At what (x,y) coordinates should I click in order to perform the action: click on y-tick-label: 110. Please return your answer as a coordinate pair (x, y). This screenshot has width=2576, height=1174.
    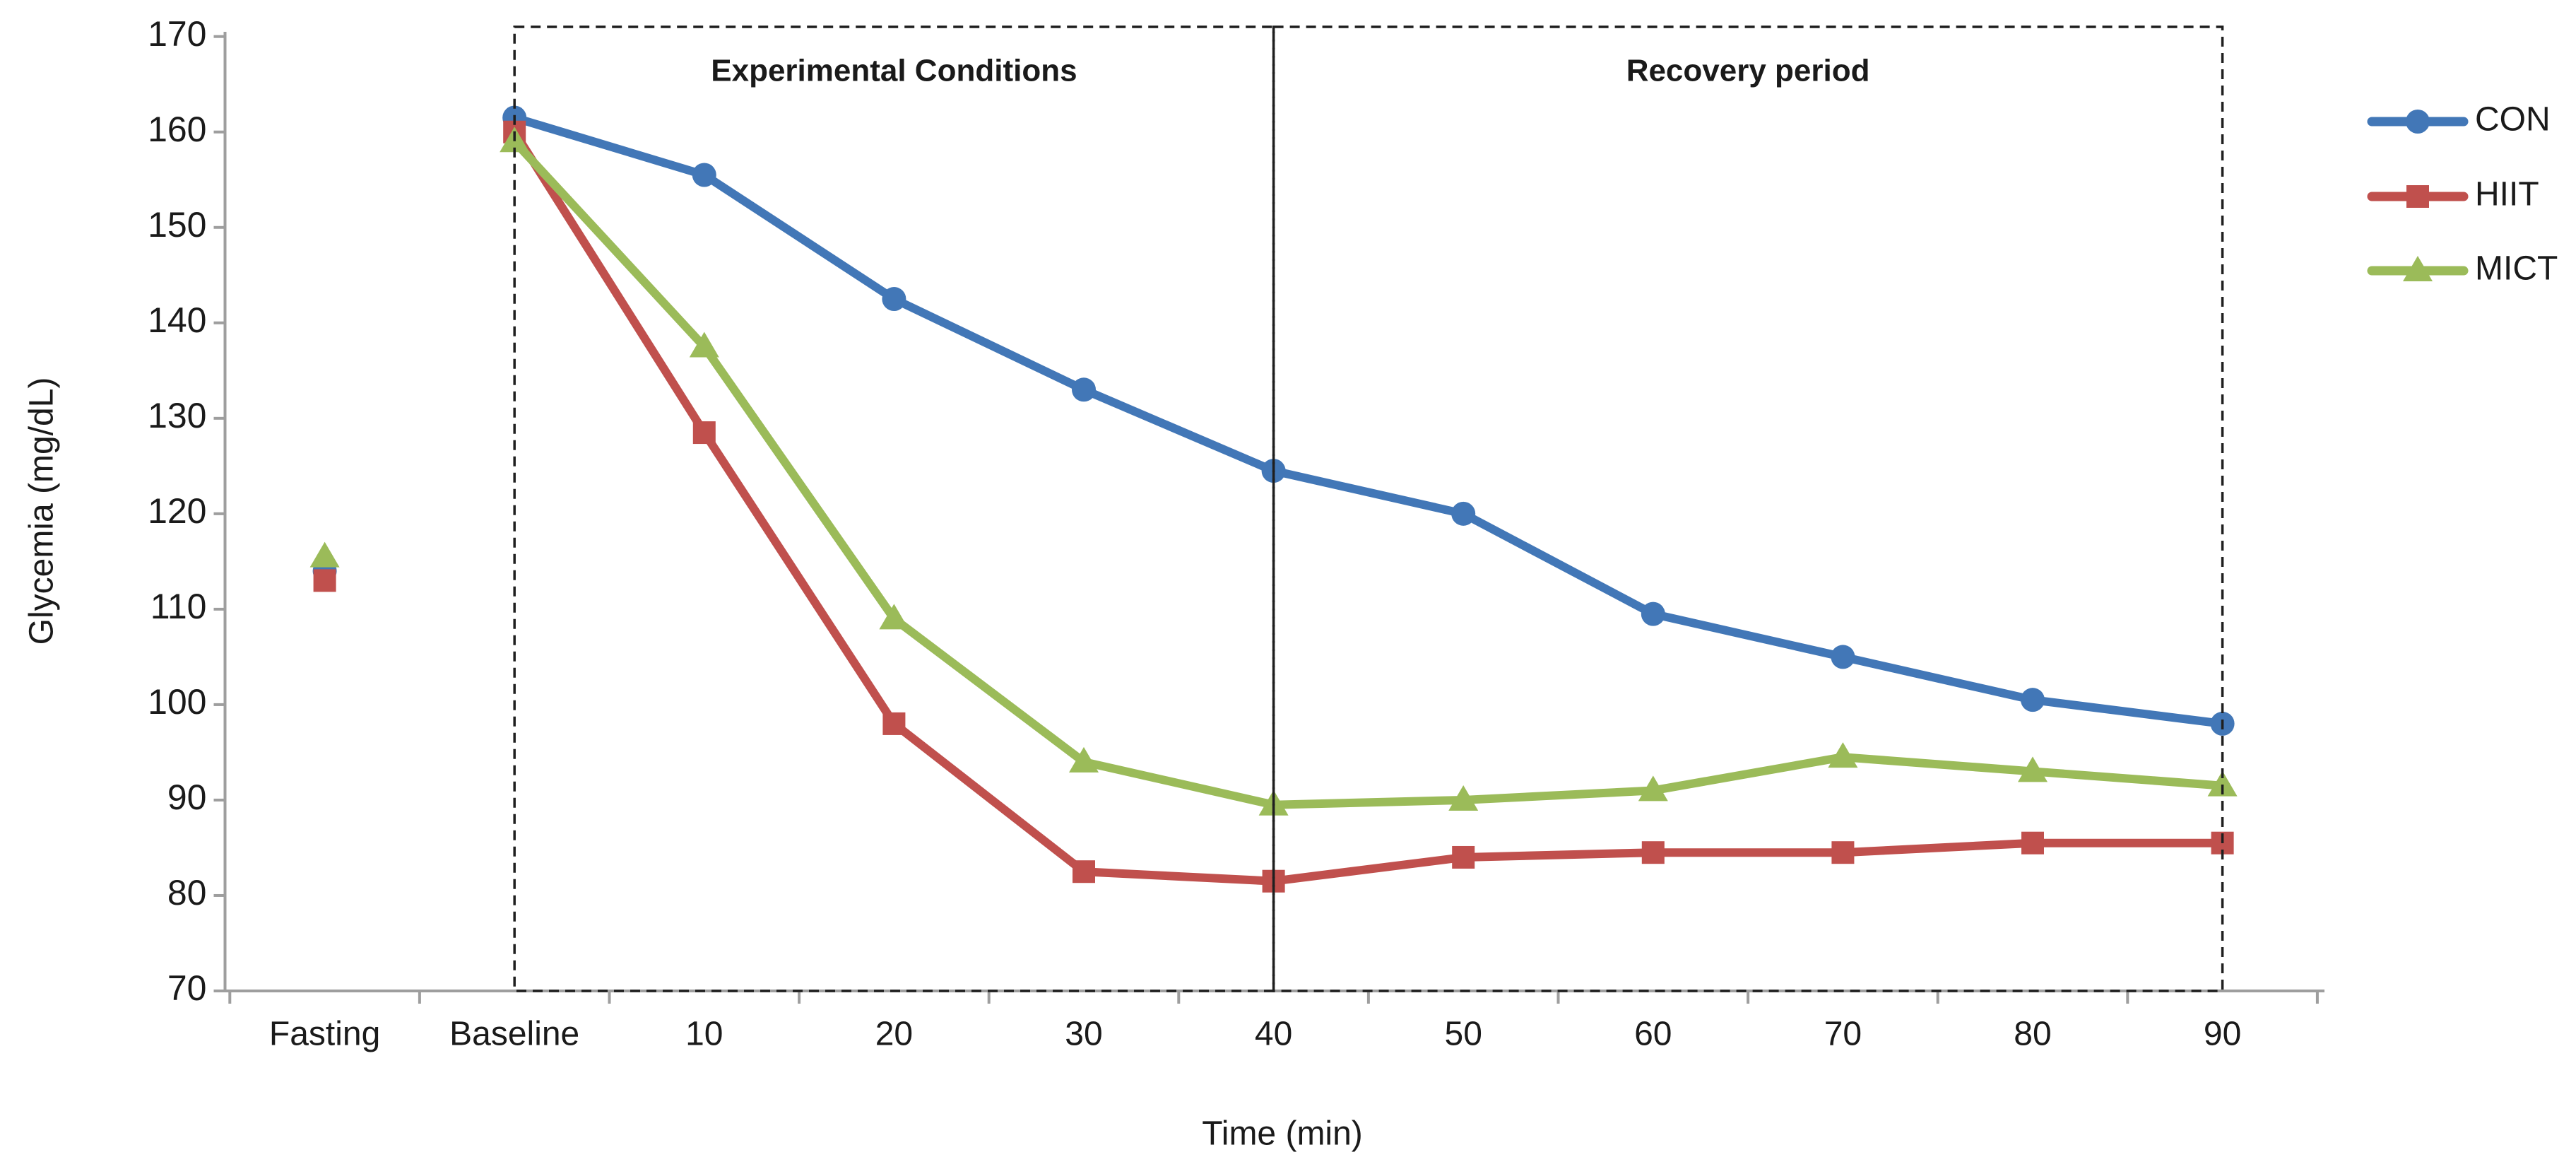
    Looking at the image, I should click on (178, 606).